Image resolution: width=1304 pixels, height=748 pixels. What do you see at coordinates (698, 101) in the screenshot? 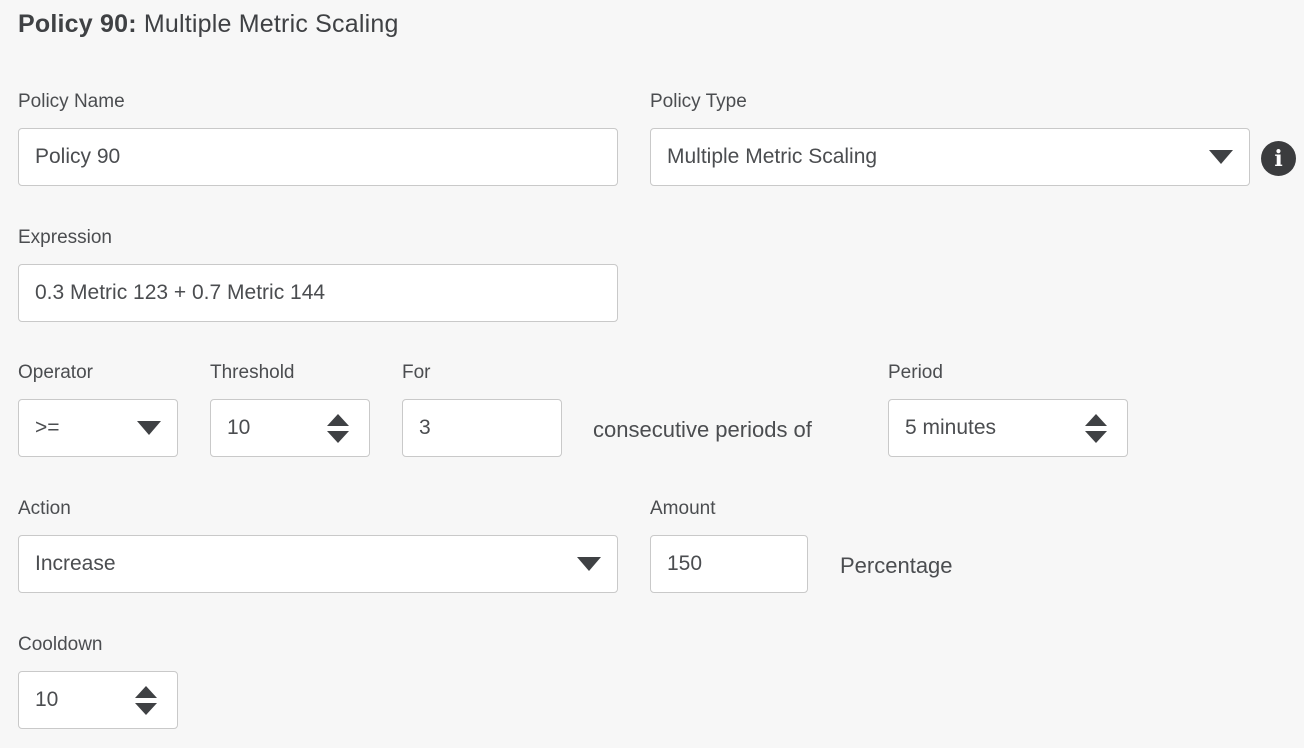
I see `policy-type-label: Policy Type` at bounding box center [698, 101].